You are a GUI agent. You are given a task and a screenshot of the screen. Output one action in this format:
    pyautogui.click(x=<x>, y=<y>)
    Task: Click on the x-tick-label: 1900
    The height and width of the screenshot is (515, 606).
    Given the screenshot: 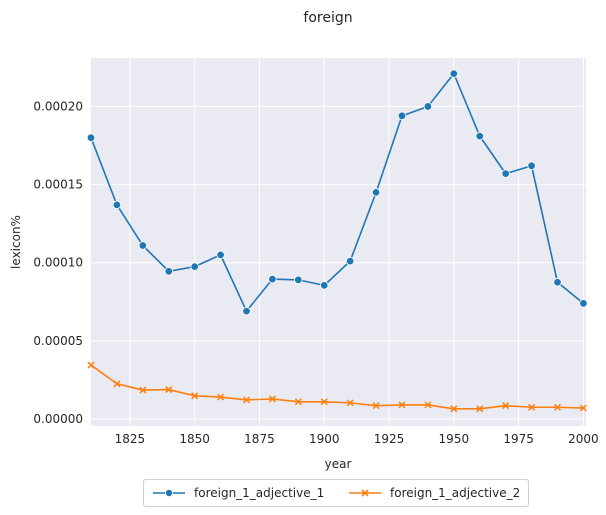 What is the action you would take?
    pyautogui.click(x=324, y=439)
    